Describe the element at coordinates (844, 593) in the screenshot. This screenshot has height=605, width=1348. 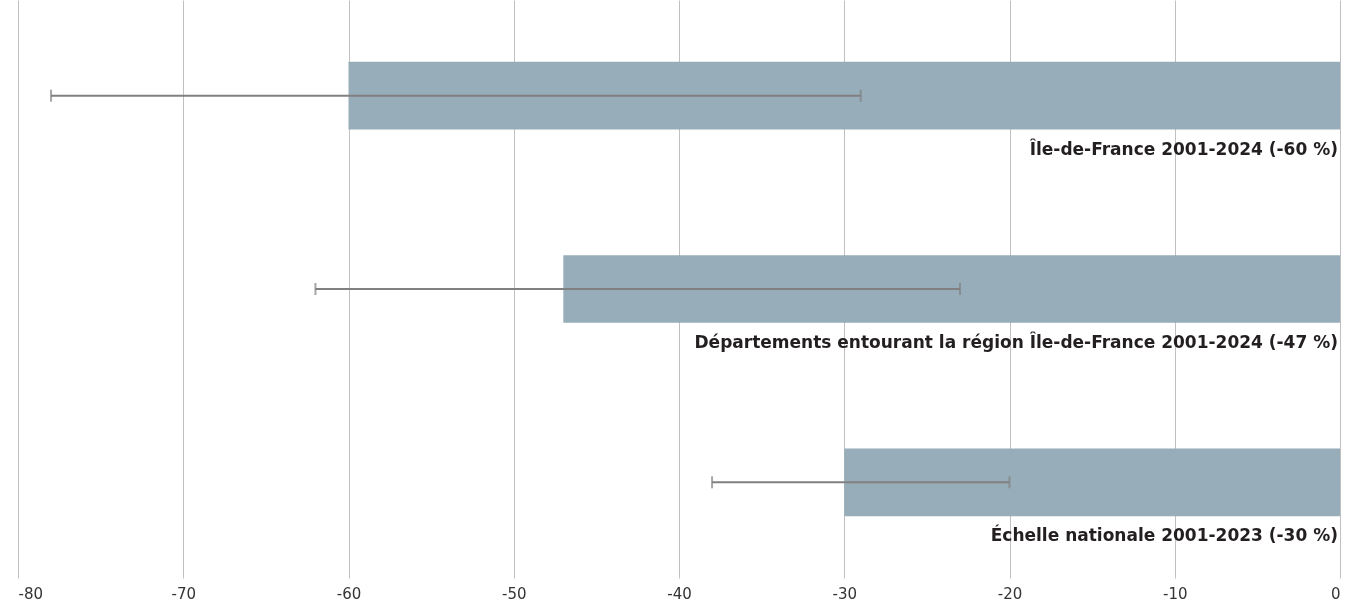
I see `x-tick-label: -30` at that location.